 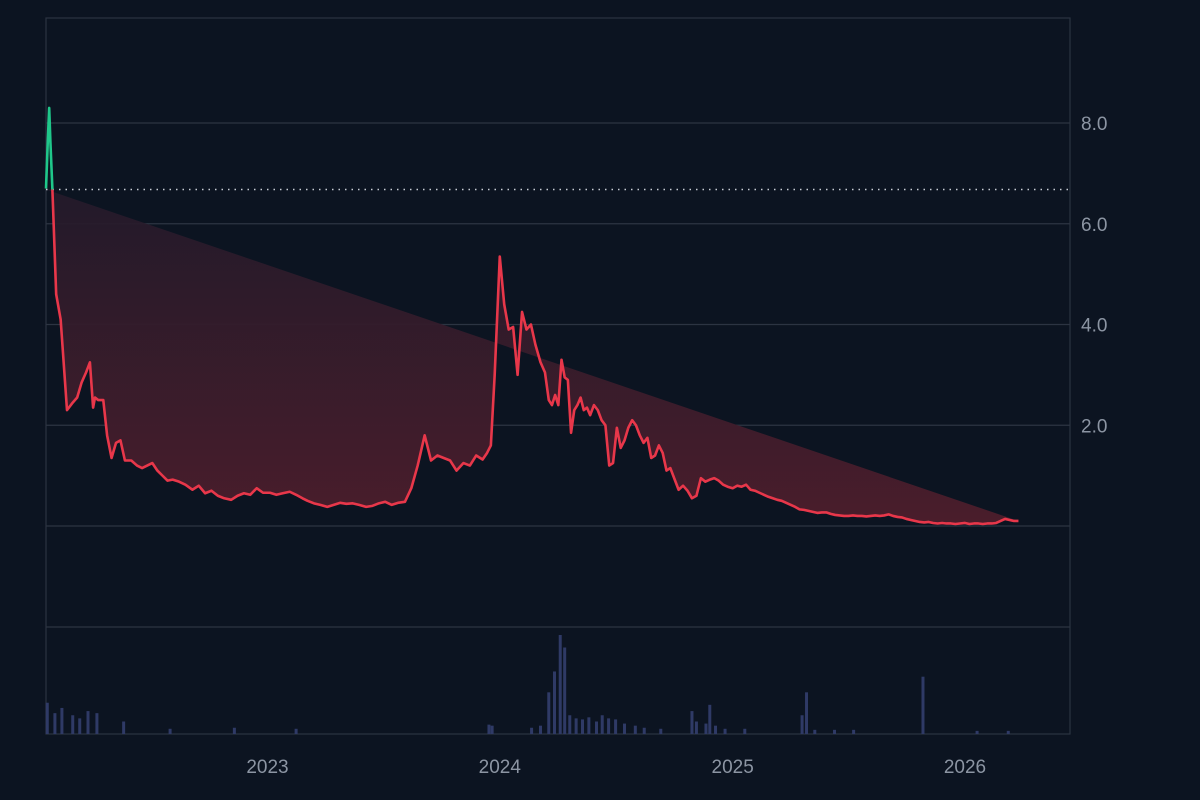 What do you see at coordinates (965, 767) in the screenshot?
I see `x-tick-label: 2026` at bounding box center [965, 767].